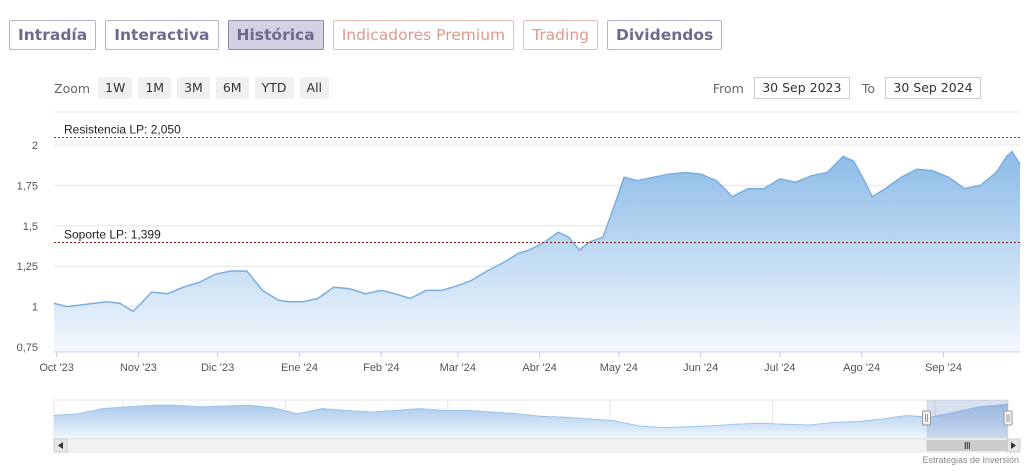 The image size is (1034, 475). I want to click on zoom-button-1m: 1M, so click(155, 88).